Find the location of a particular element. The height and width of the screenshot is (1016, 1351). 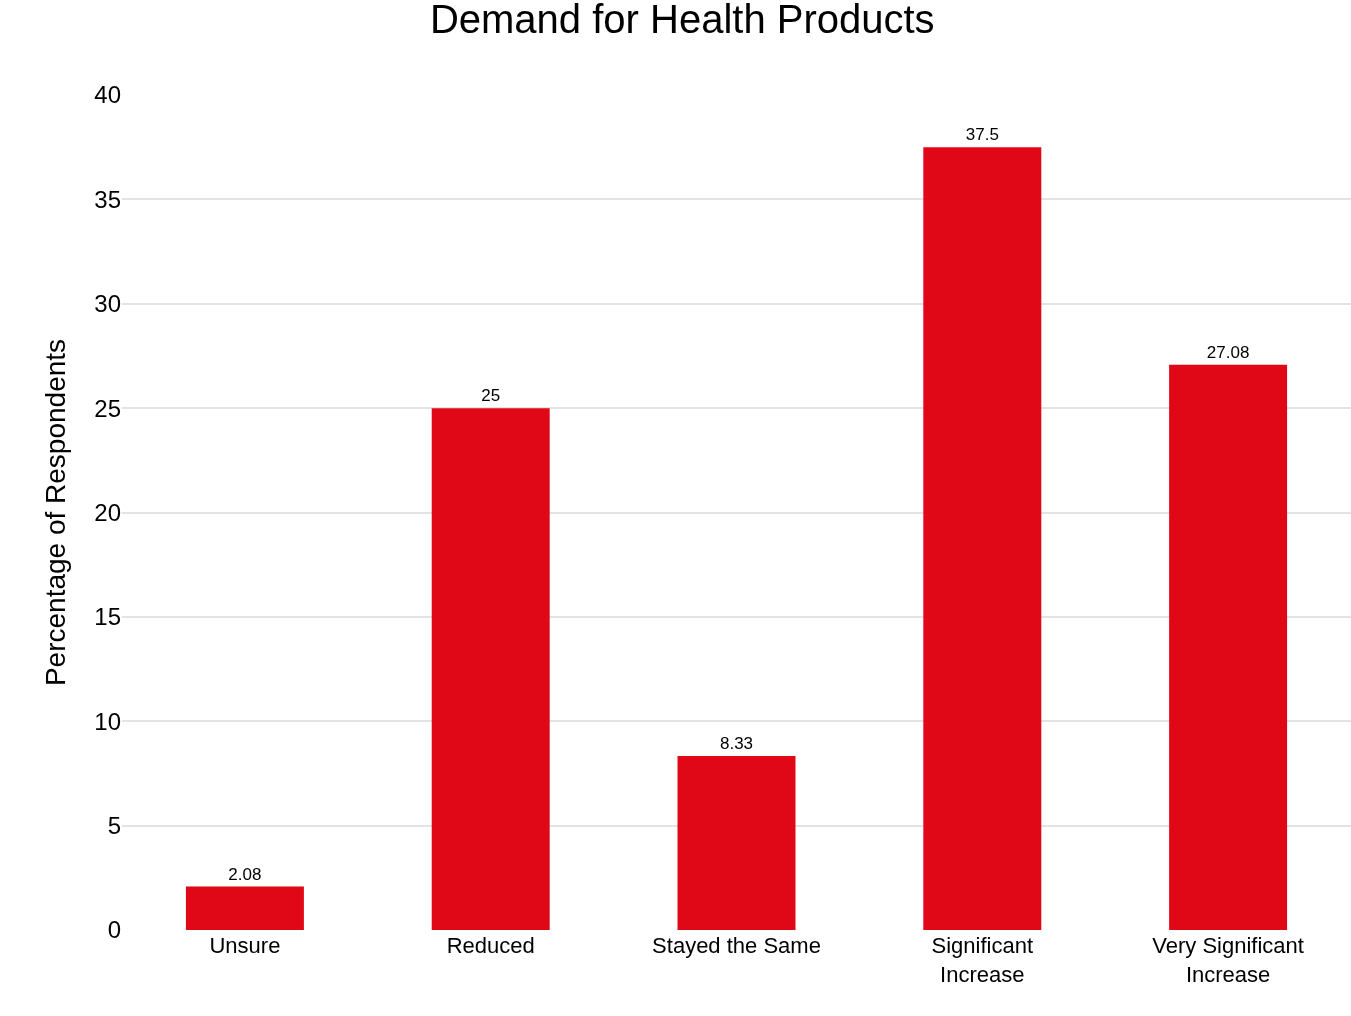

x-tick-label: Significant Increase is located at coordinates (982, 960).